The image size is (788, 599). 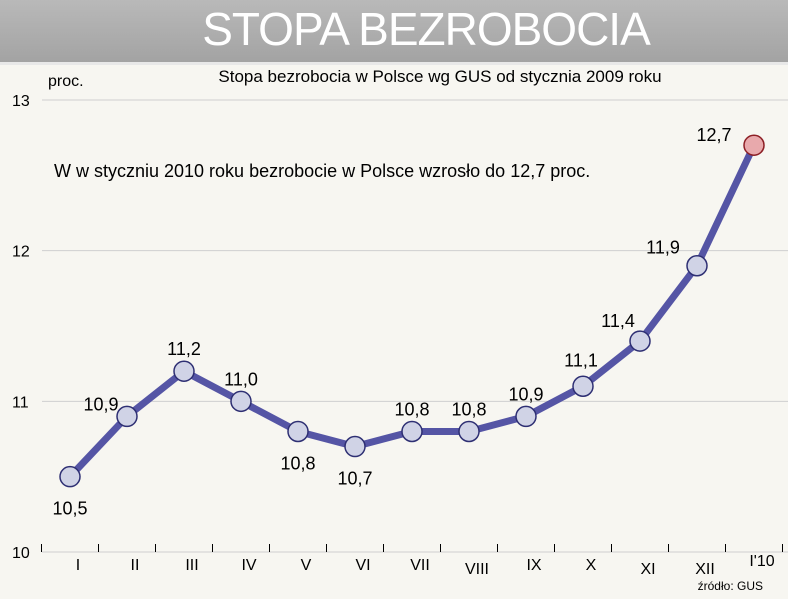 I want to click on data-label: 11,4, so click(x=618, y=321).